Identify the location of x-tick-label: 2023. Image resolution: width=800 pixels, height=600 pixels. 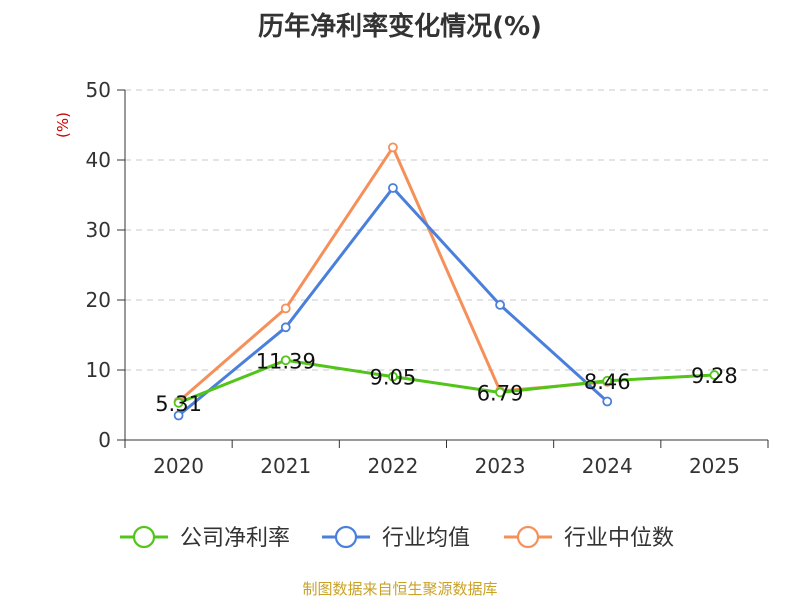
(500, 466).